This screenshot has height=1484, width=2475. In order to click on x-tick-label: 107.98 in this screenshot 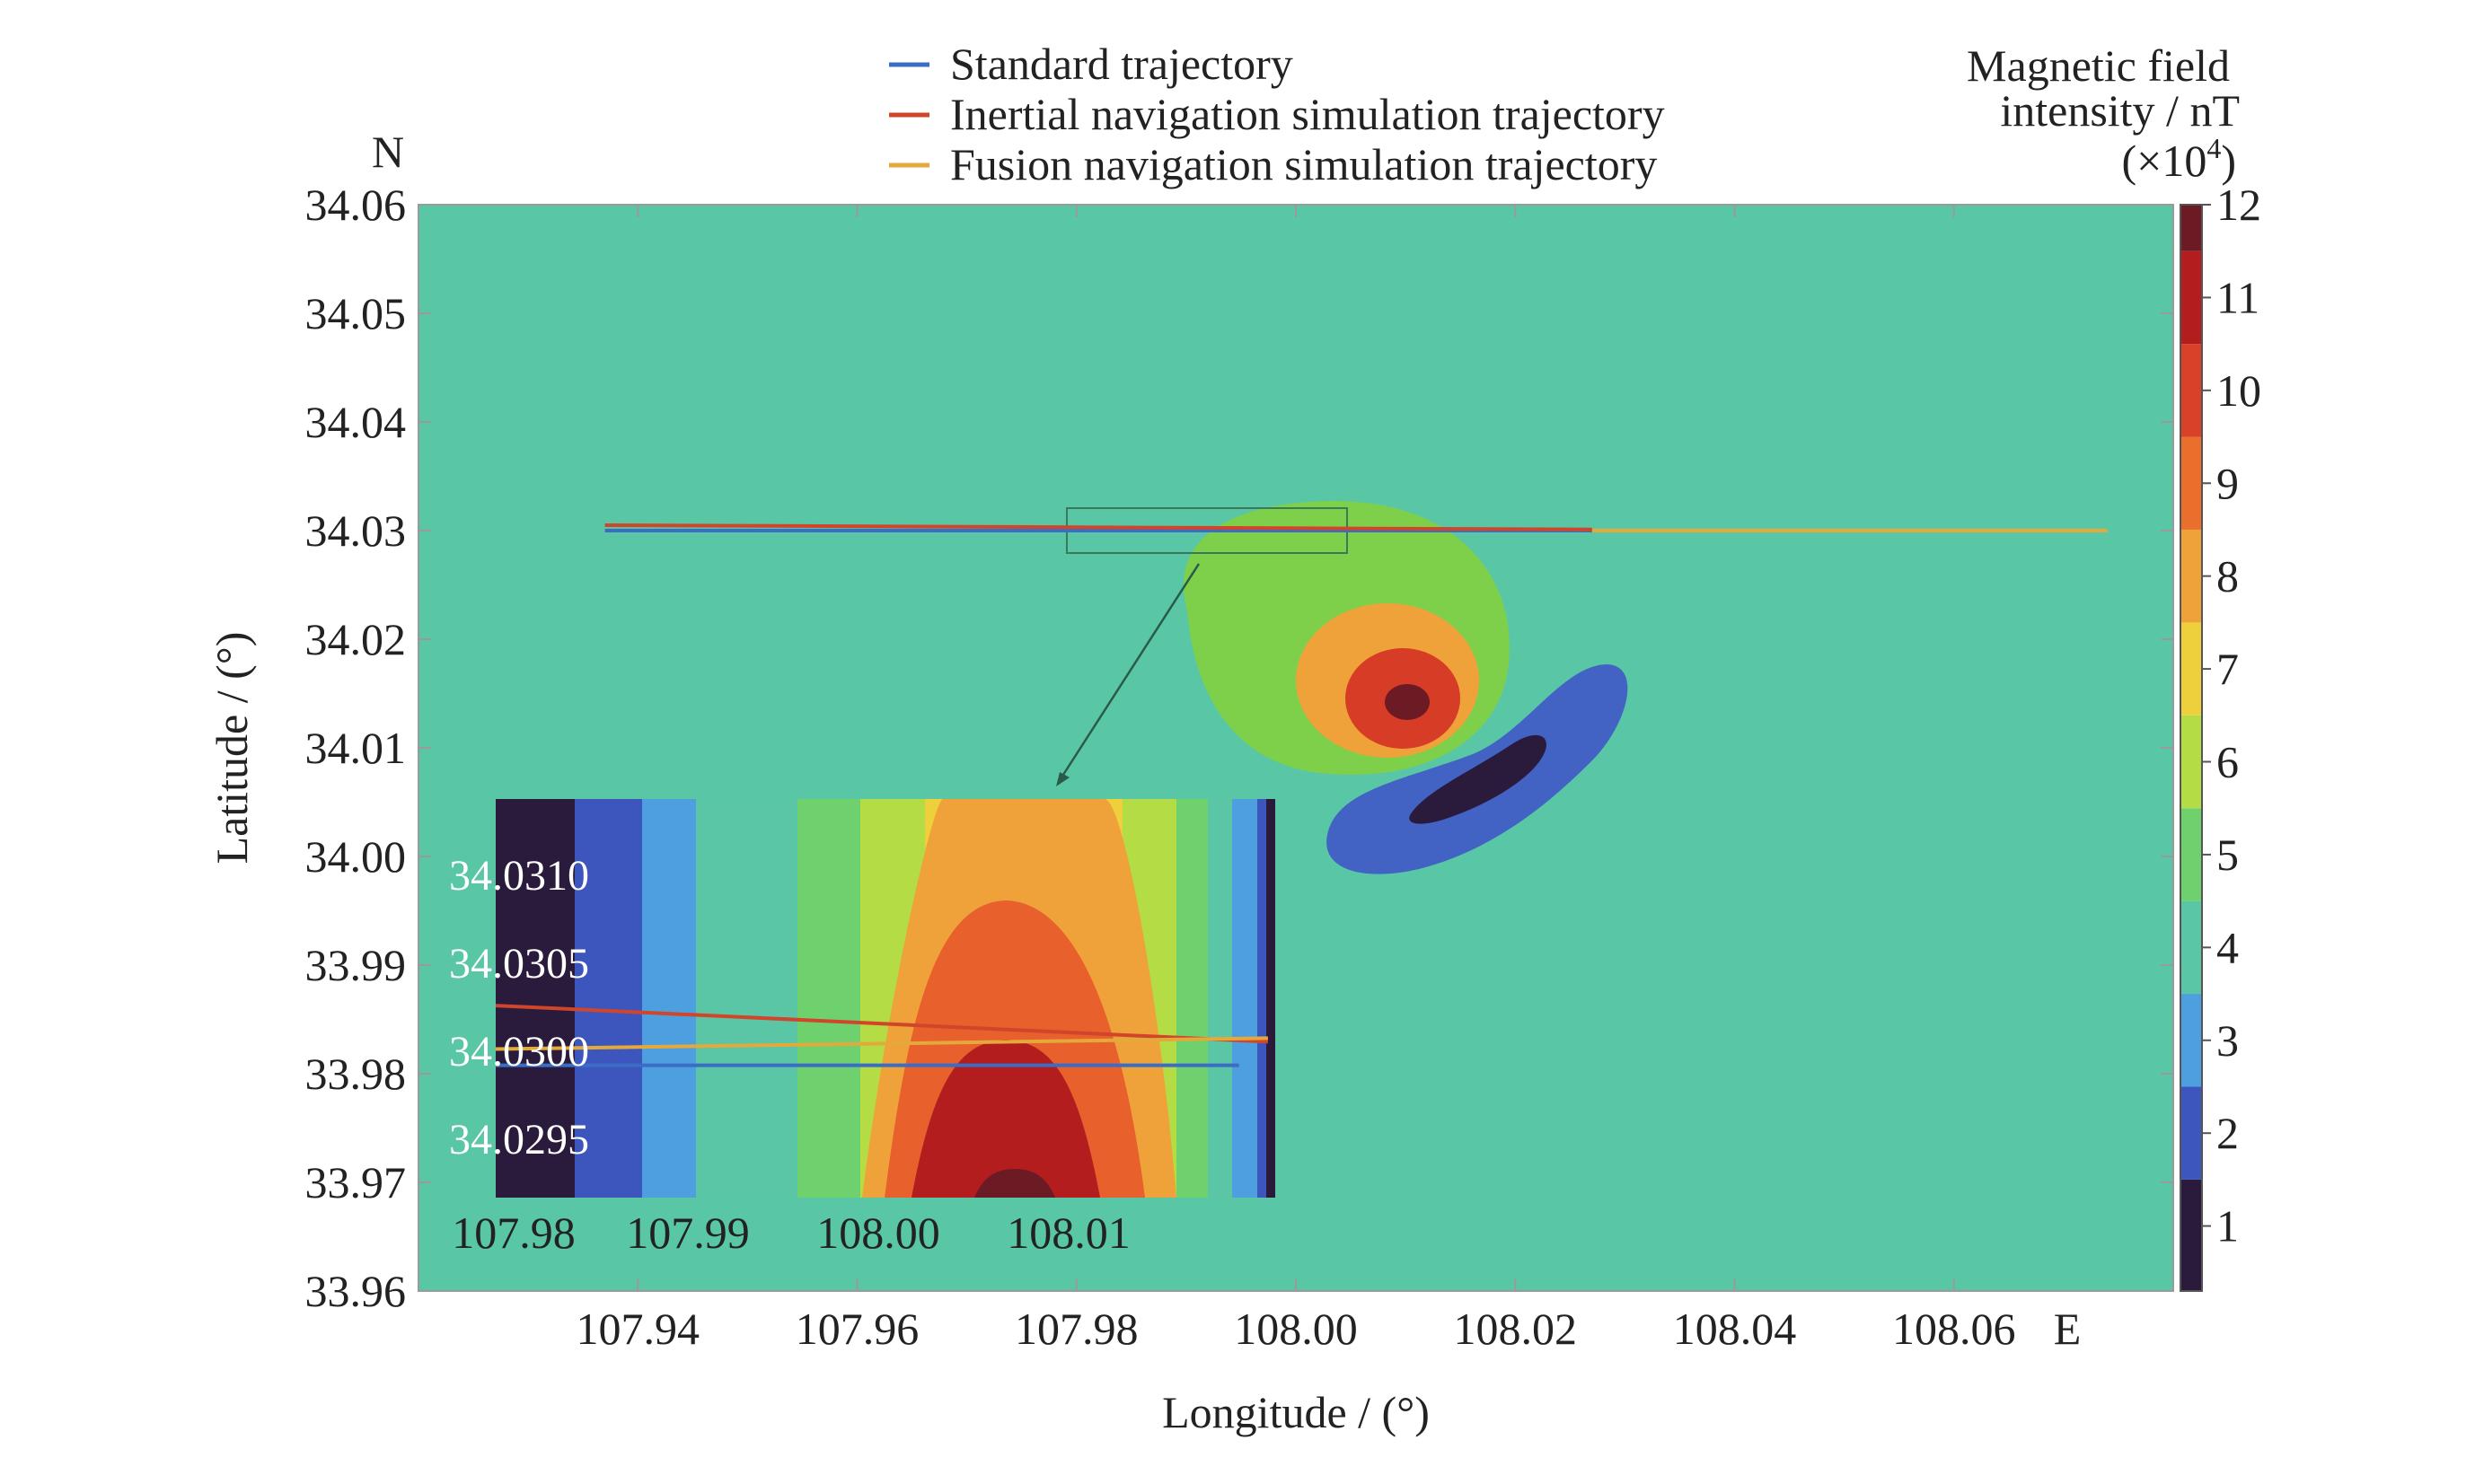, I will do `click(1077, 1329)`.